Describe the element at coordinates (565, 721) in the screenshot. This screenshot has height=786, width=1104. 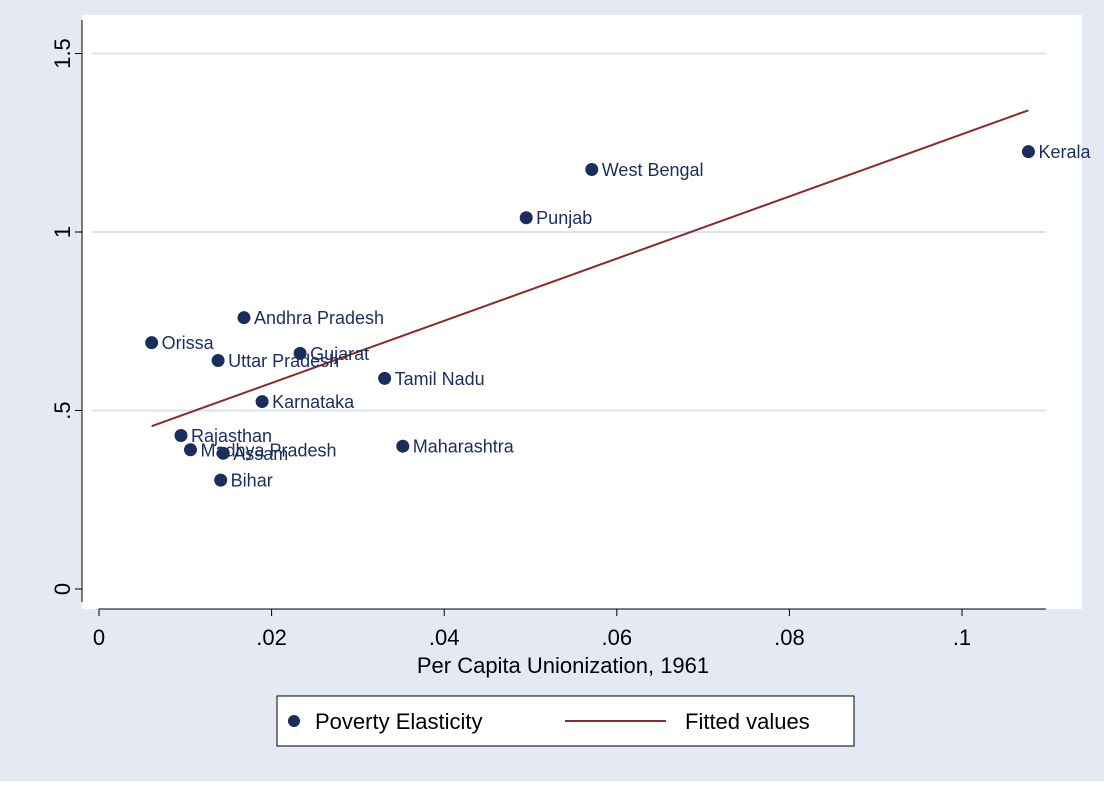
I see `legend: Poverty Elasticity Fitted values` at that location.